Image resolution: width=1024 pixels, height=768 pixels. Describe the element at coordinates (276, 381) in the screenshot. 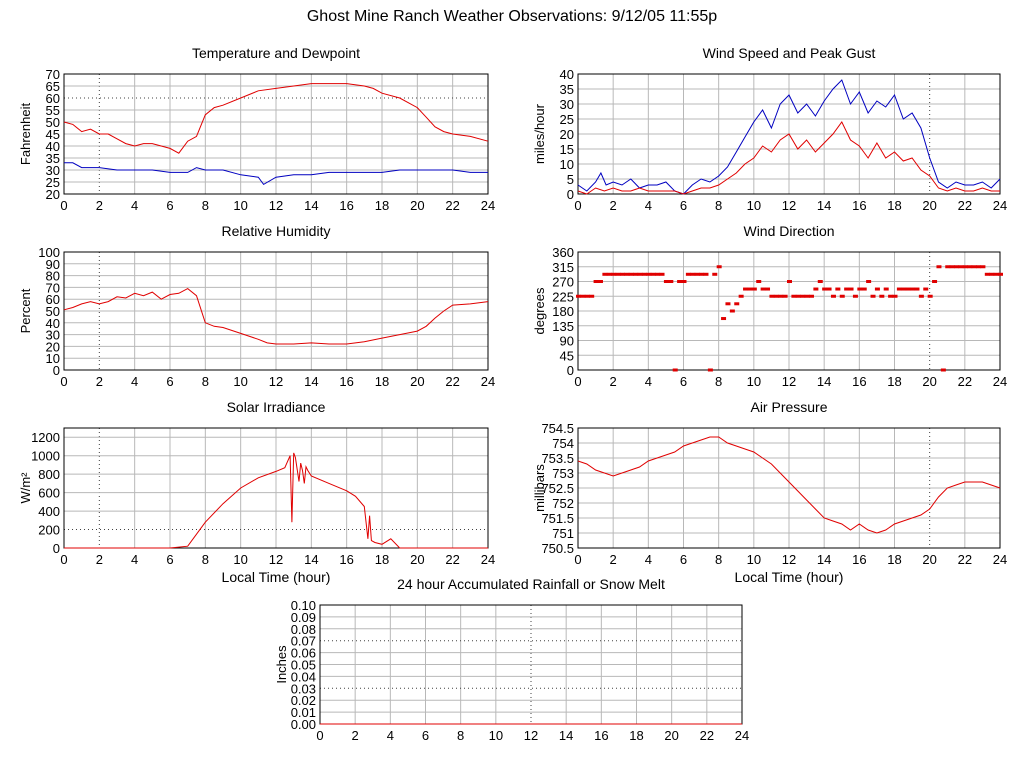

I see `humidity-xtick-label: 12` at that location.